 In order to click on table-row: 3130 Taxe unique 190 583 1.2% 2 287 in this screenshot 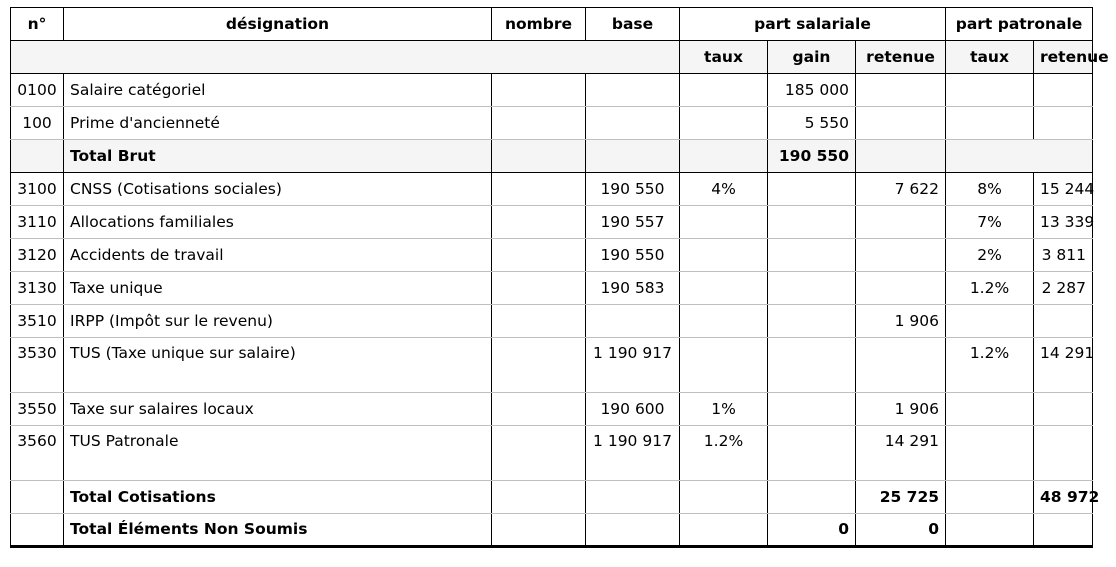, I will do `click(552, 288)`.